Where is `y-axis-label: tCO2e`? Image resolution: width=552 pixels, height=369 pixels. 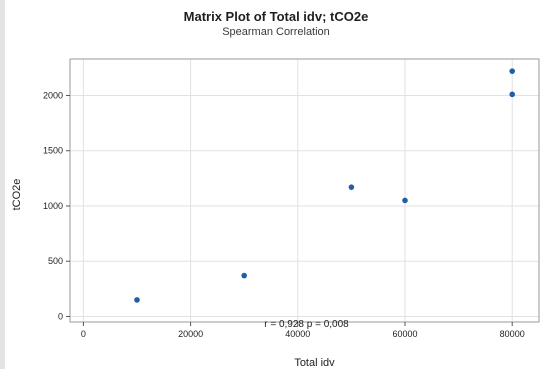 y-axis-label: tCO2e is located at coordinates (17, 195).